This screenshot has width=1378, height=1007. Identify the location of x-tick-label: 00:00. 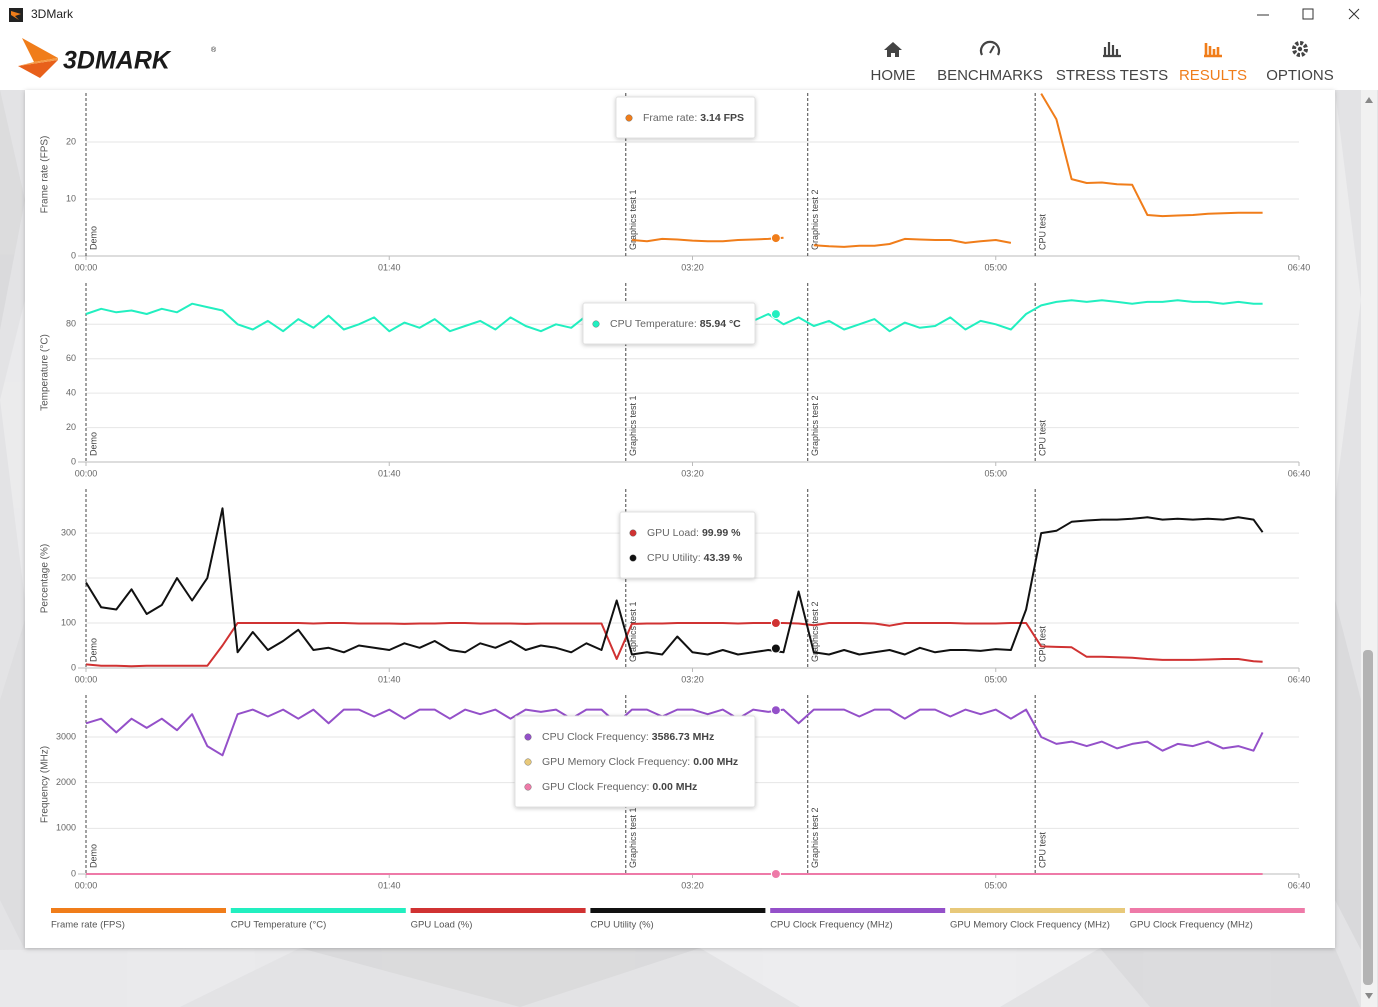
(86, 885).